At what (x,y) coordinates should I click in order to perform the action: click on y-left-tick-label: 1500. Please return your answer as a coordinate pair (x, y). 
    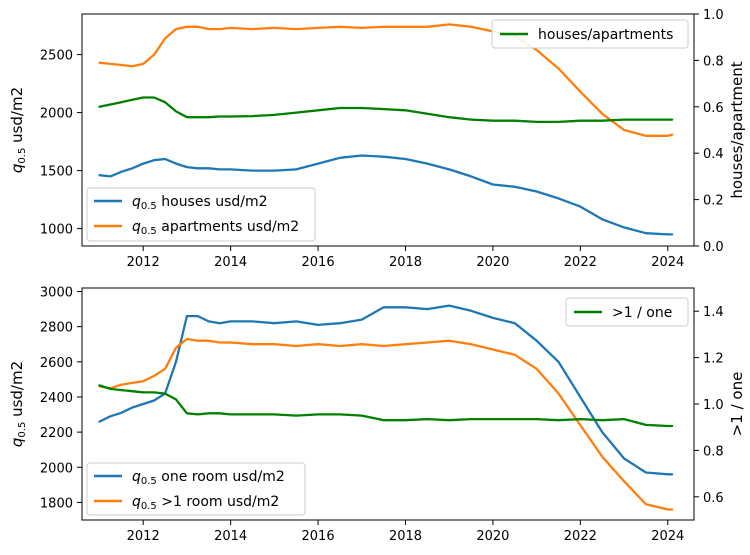
    Looking at the image, I should click on (56, 172).